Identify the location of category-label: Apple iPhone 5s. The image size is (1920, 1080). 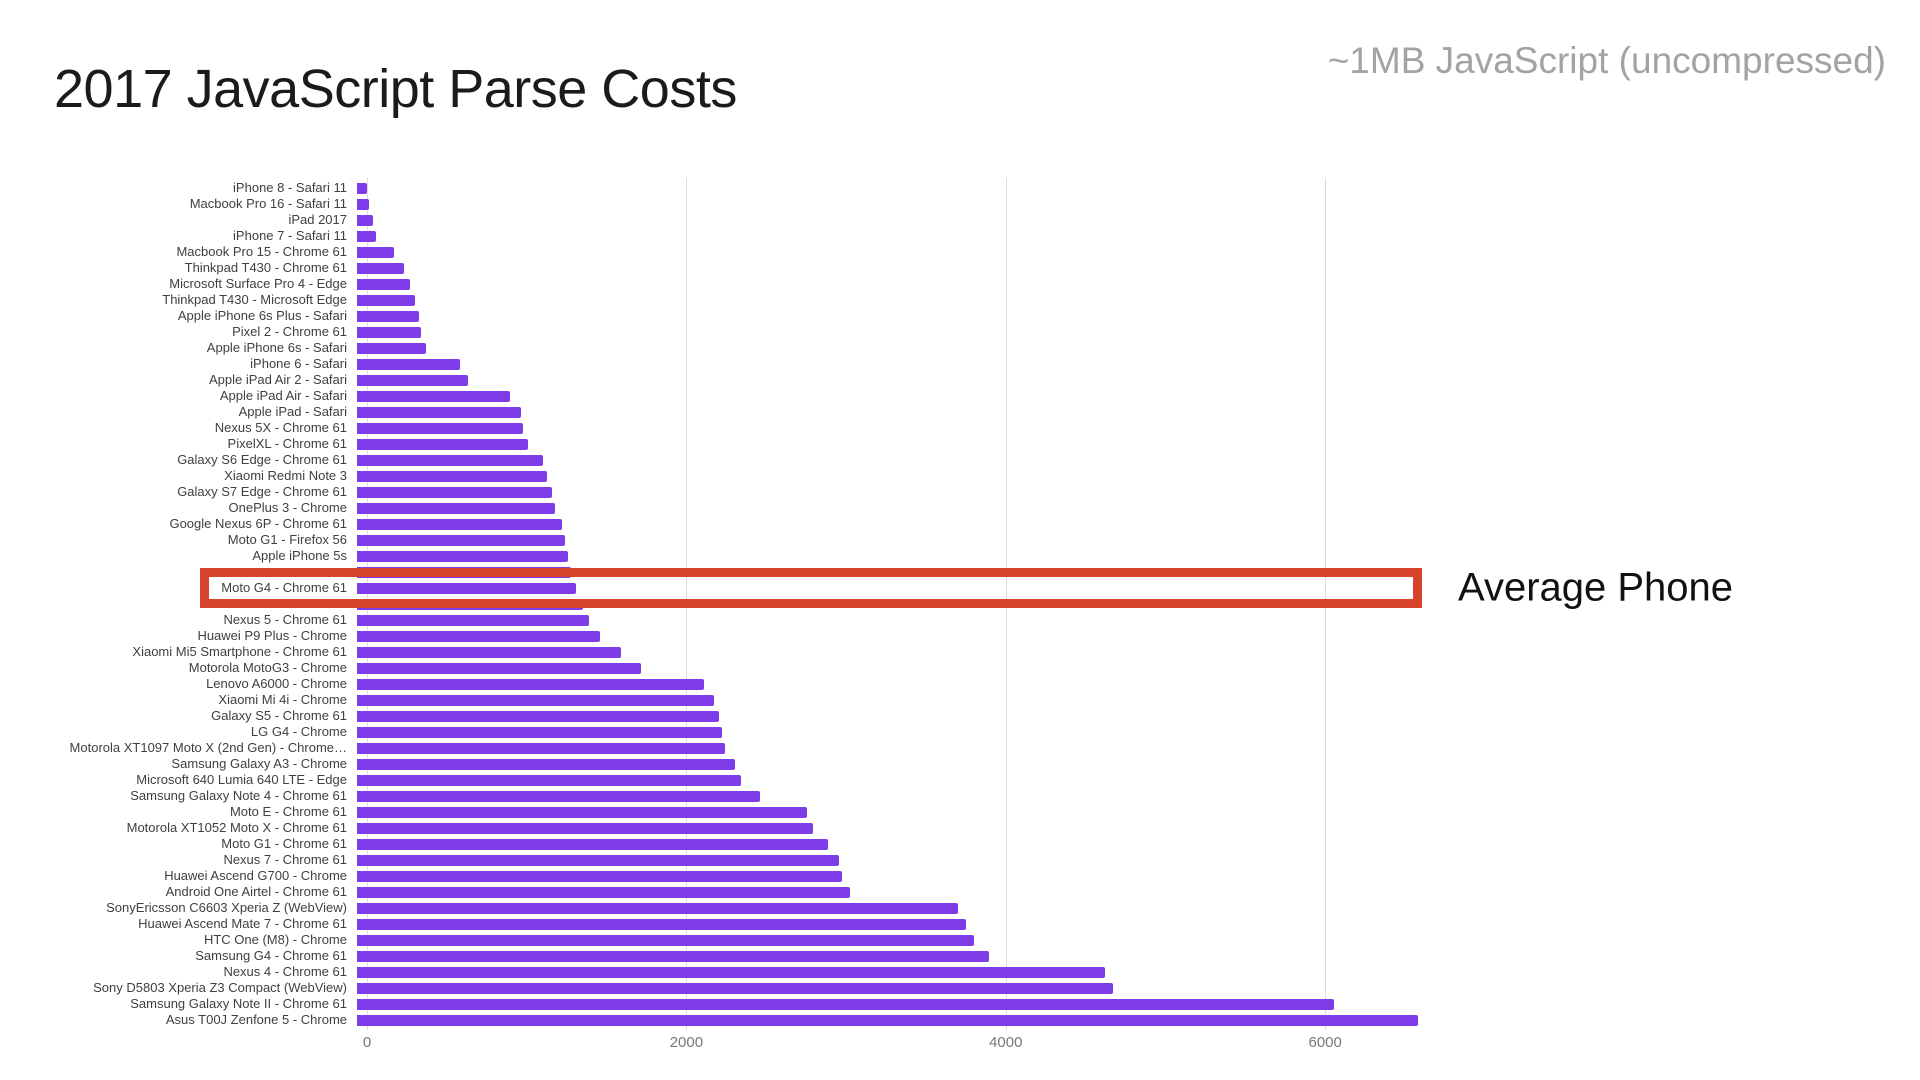
(299, 555).